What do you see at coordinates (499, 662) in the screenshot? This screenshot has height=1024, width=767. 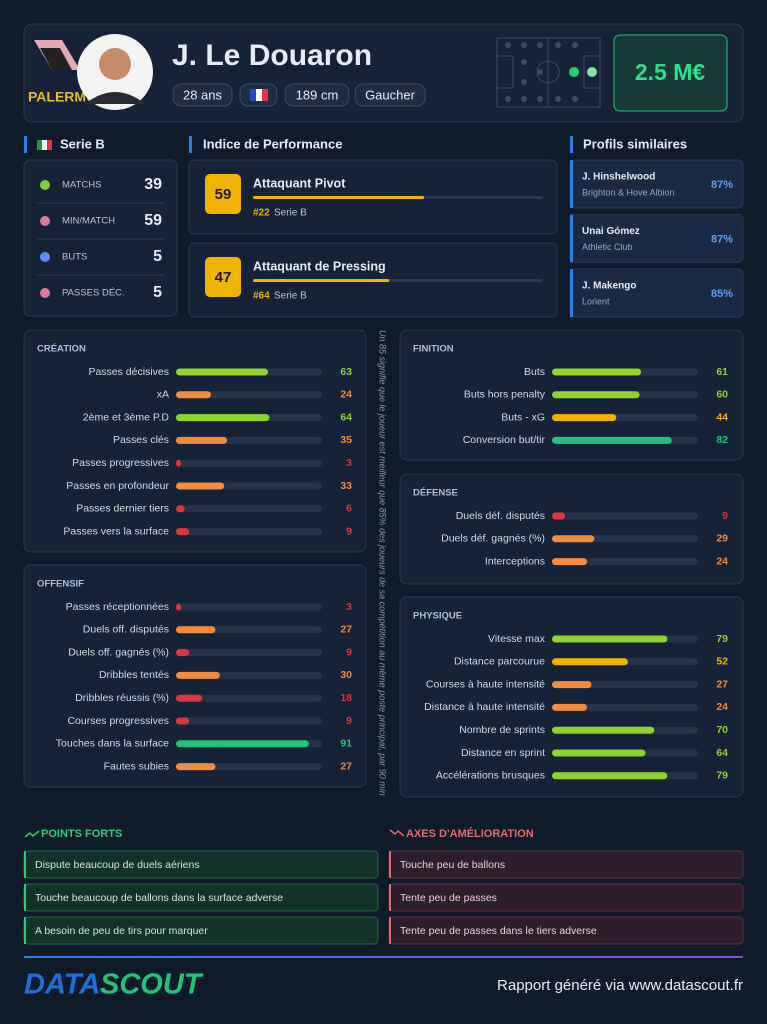 I see `metric-label: Distance parcourue` at bounding box center [499, 662].